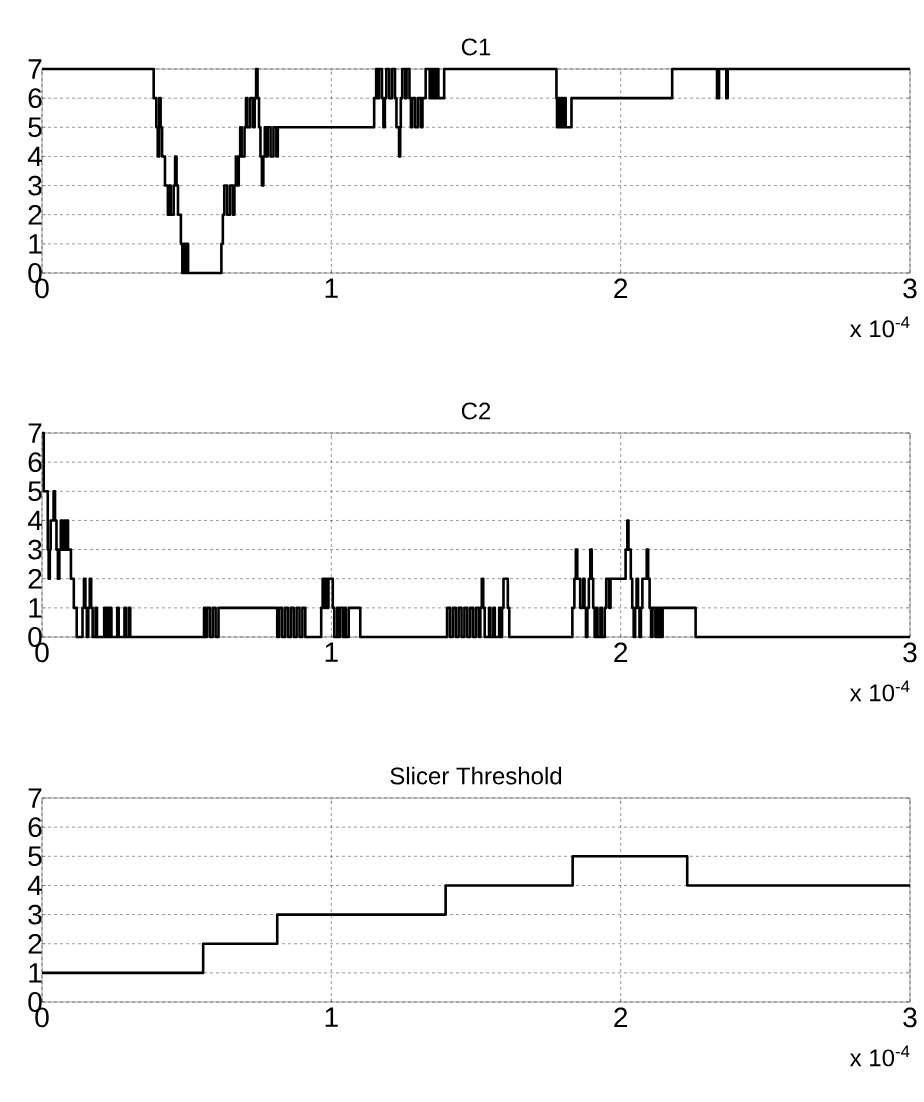 The image size is (924, 1102). What do you see at coordinates (476, 47) in the screenshot?
I see `chart-title: C1` at bounding box center [476, 47].